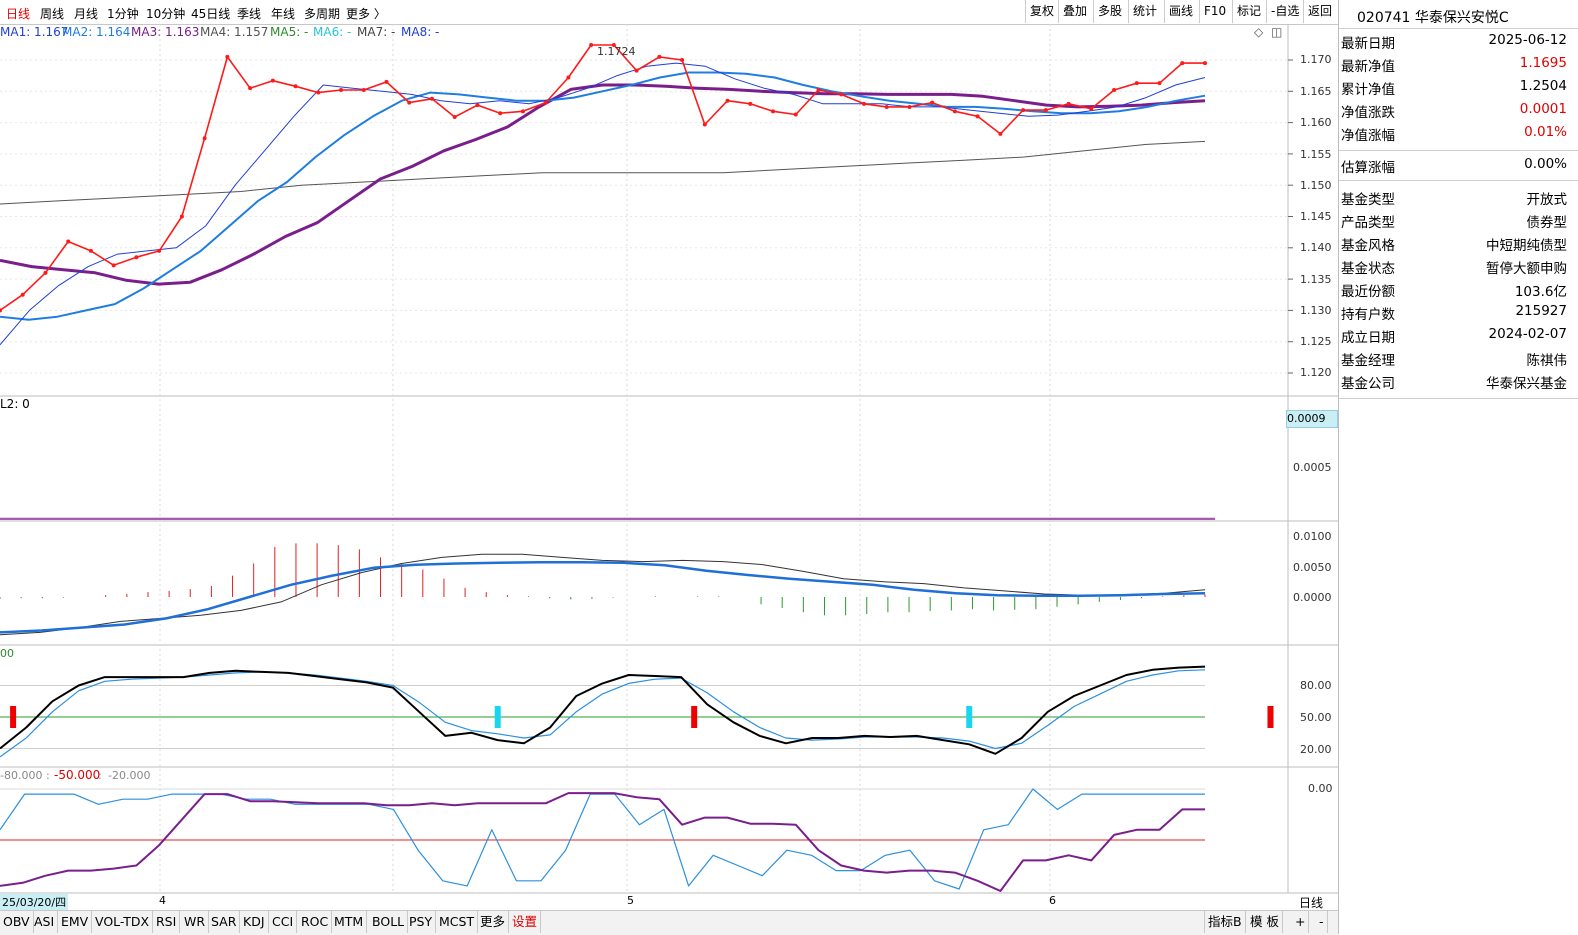  Describe the element at coordinates (1454, 268) in the screenshot. I see `info-row-9: 基金状态 暂停大额申购` at that location.